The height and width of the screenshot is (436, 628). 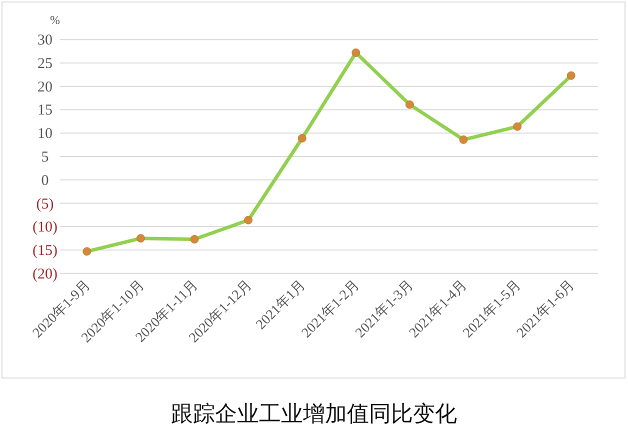 I want to click on y-tick-label: 10, so click(x=45, y=134).